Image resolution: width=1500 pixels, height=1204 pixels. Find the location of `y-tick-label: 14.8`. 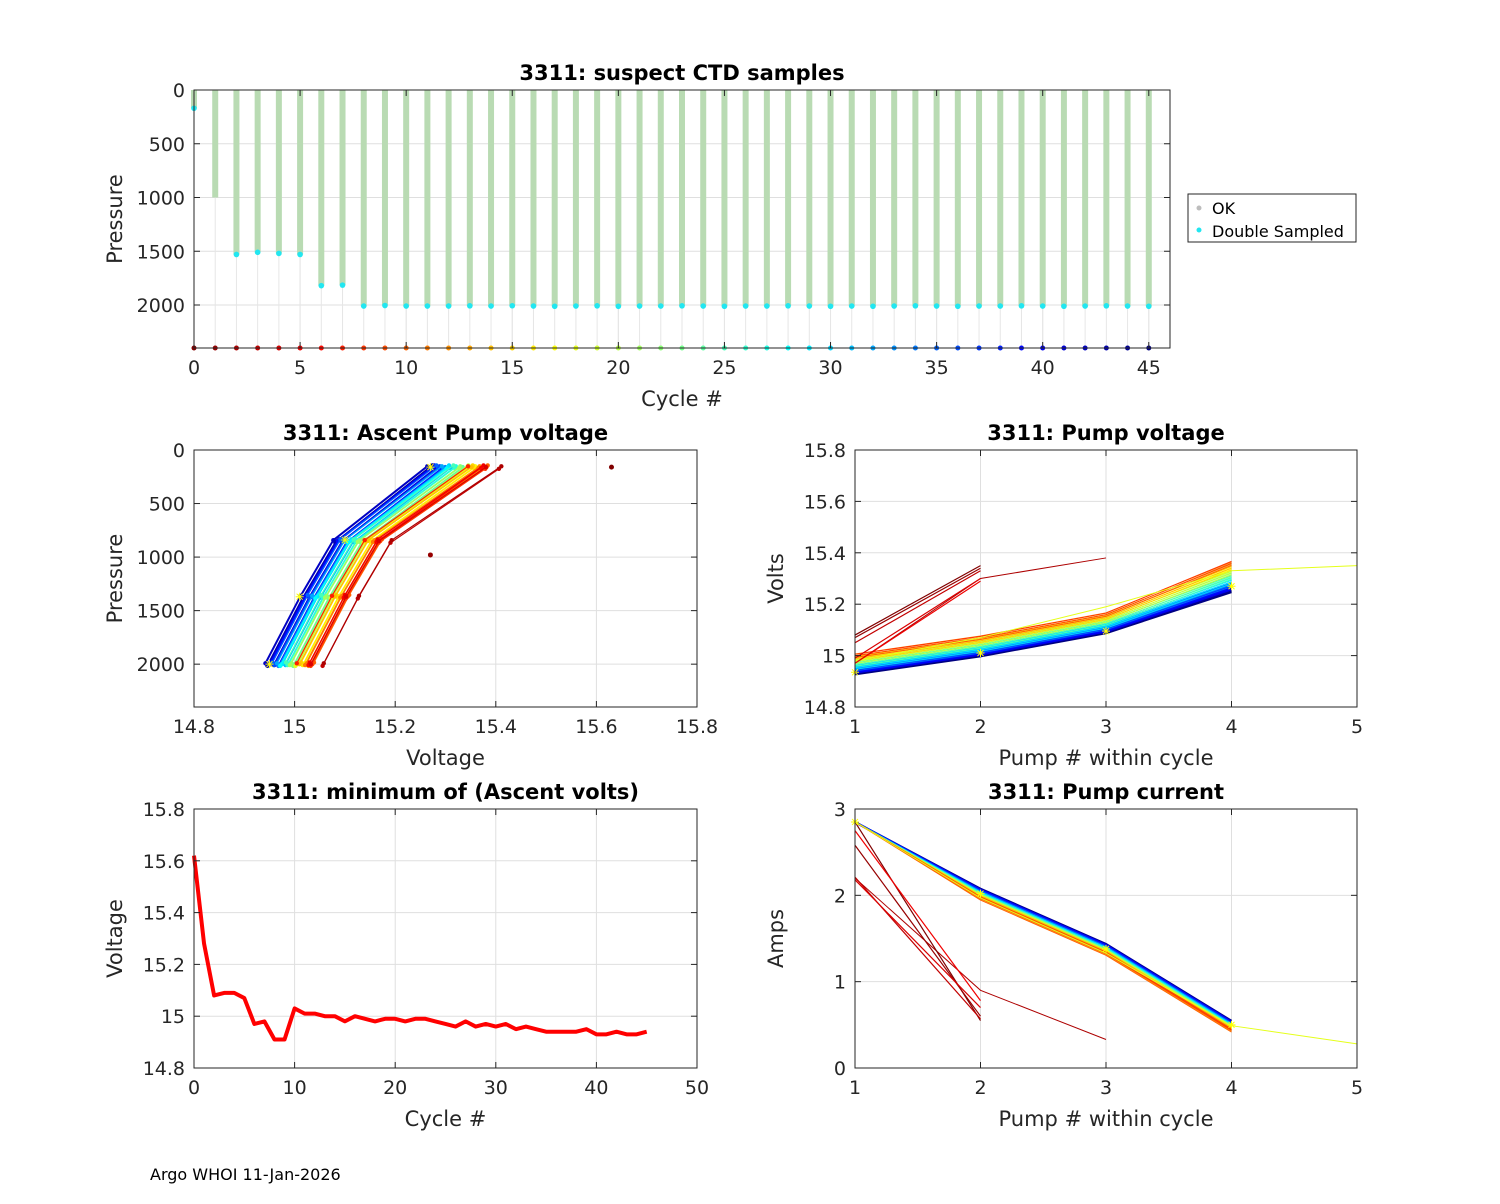

y-tick-label: 14.8 is located at coordinates (164, 1069).